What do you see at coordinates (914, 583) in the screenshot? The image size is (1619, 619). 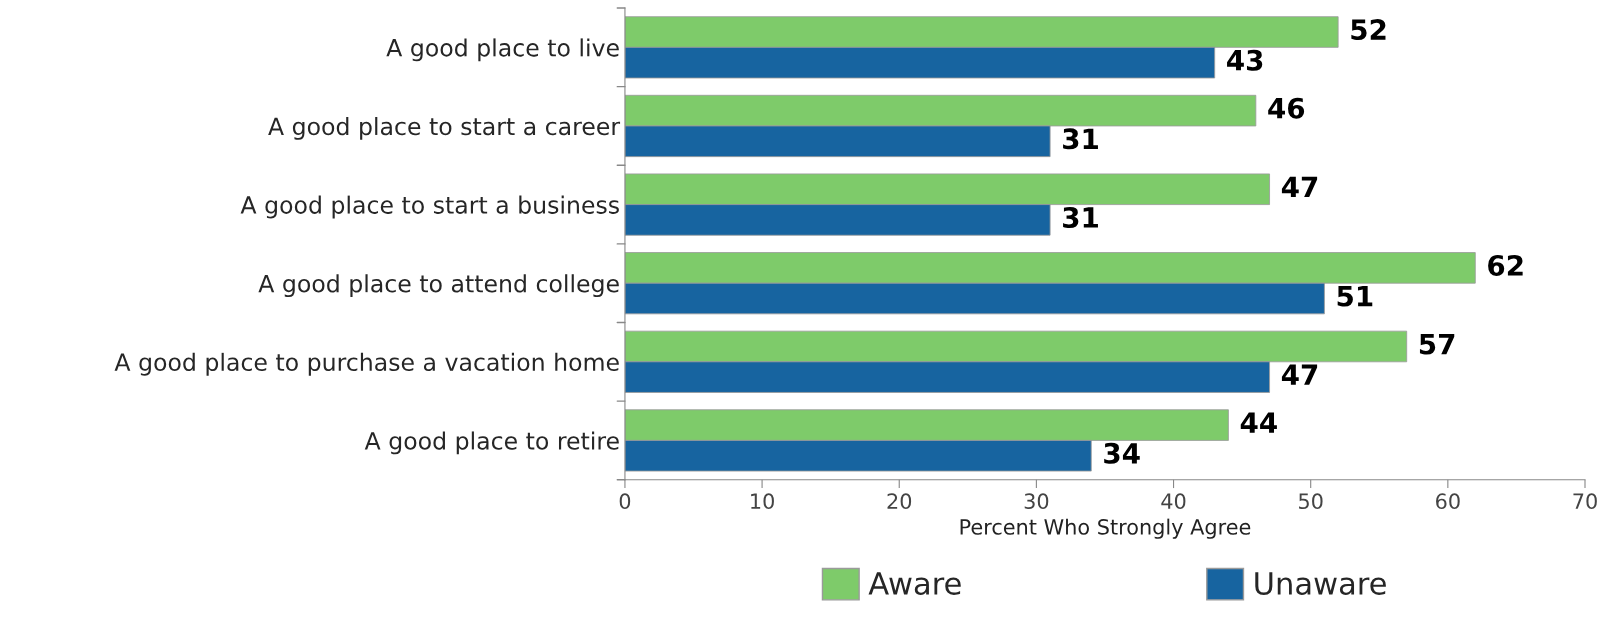 I see `legend-label: Aware` at bounding box center [914, 583].